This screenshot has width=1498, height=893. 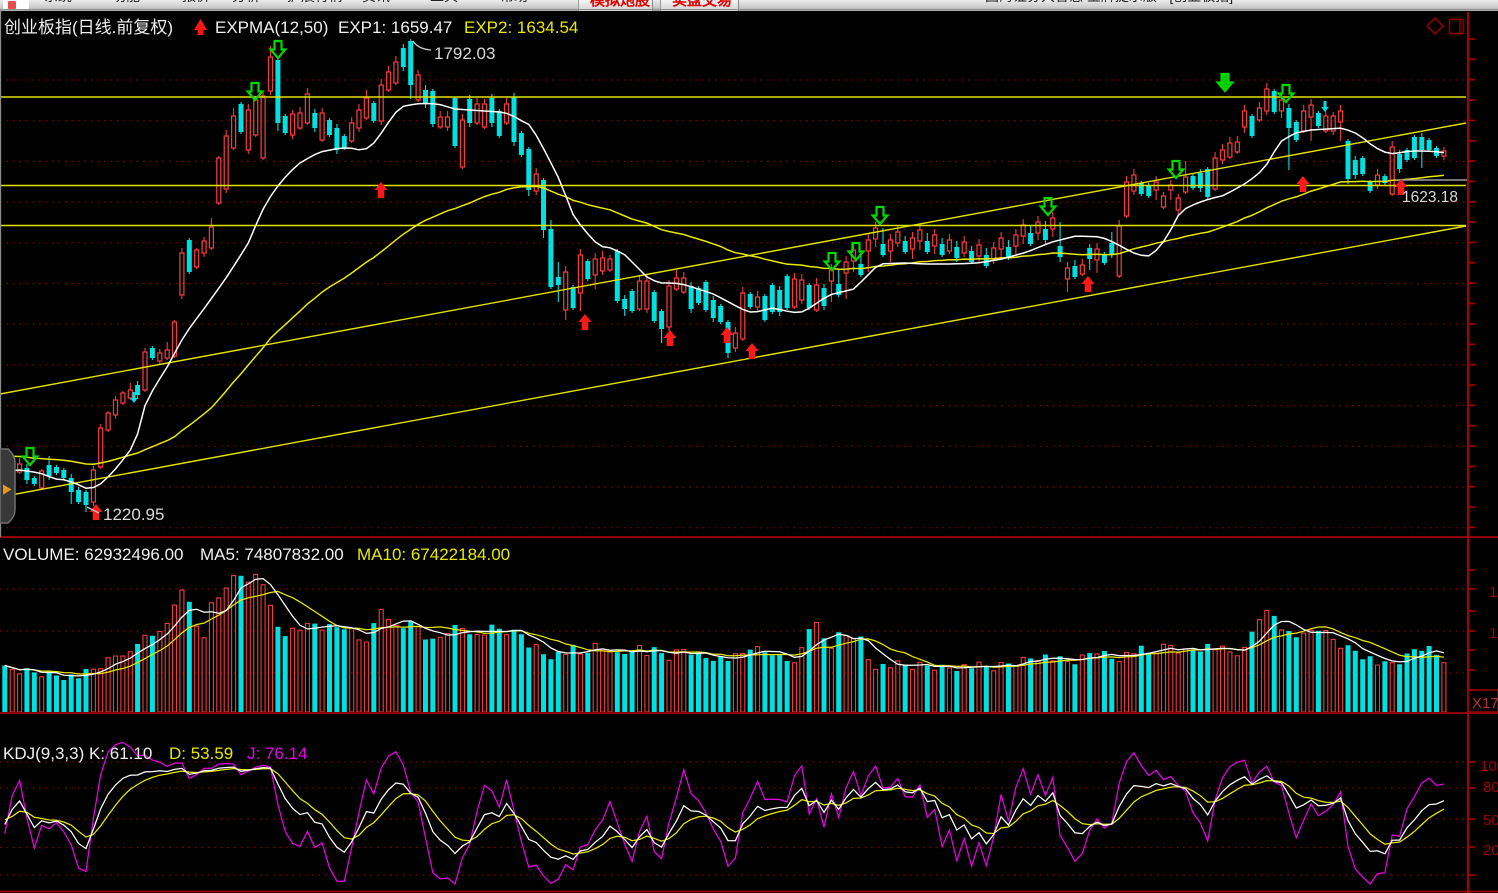 I want to click on svg-text: 80, so click(x=1490, y=787).